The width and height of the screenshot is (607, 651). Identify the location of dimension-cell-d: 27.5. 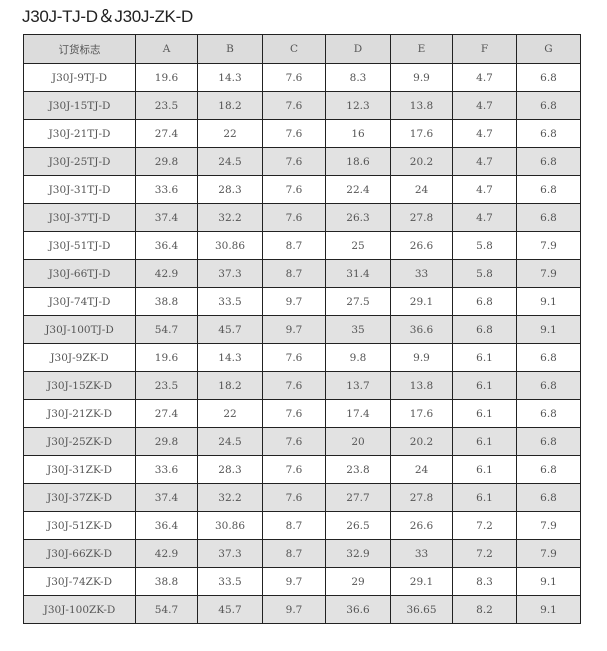
(358, 301).